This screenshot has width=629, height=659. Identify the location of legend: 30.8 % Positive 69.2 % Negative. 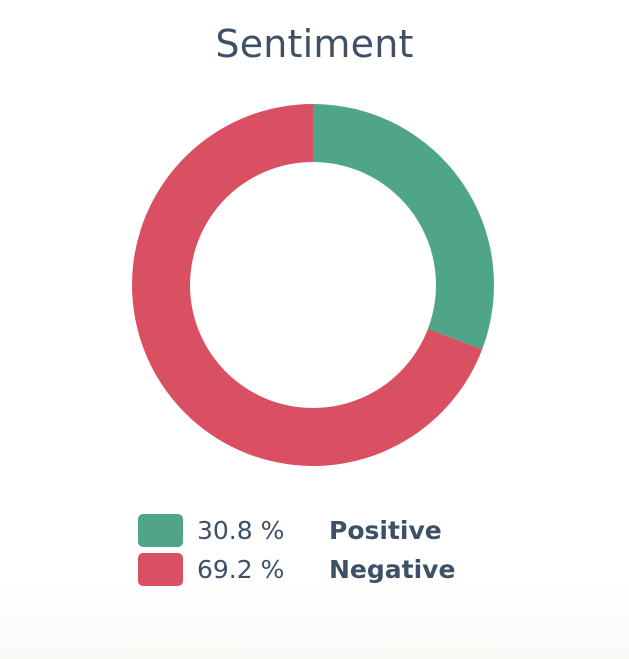
(296, 550).